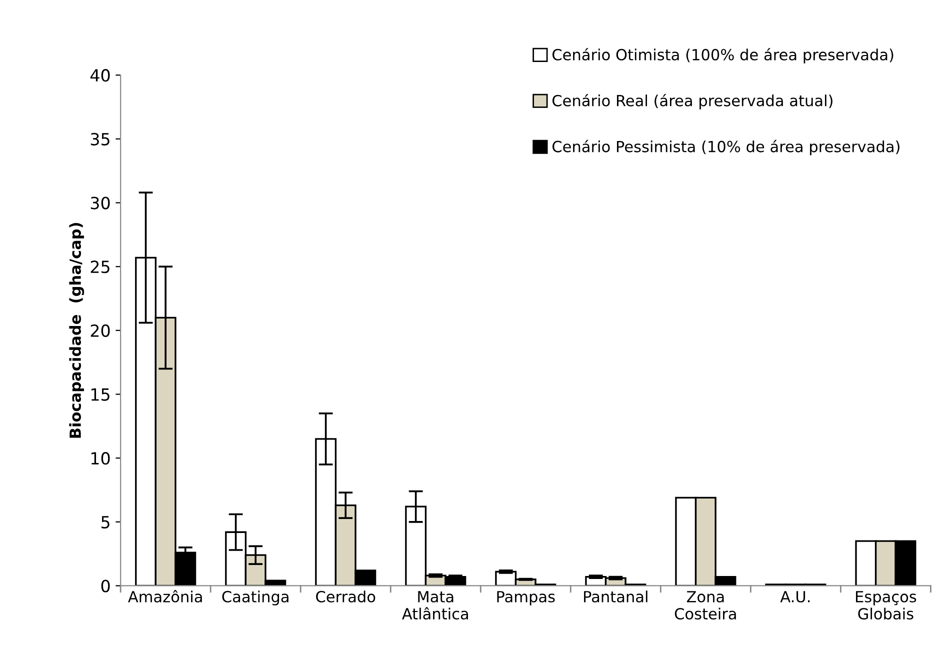 The image size is (942, 653). Describe the element at coordinates (692, 102) in the screenshot. I see `legend-label: Cenário Real (área preservada atual)` at that location.